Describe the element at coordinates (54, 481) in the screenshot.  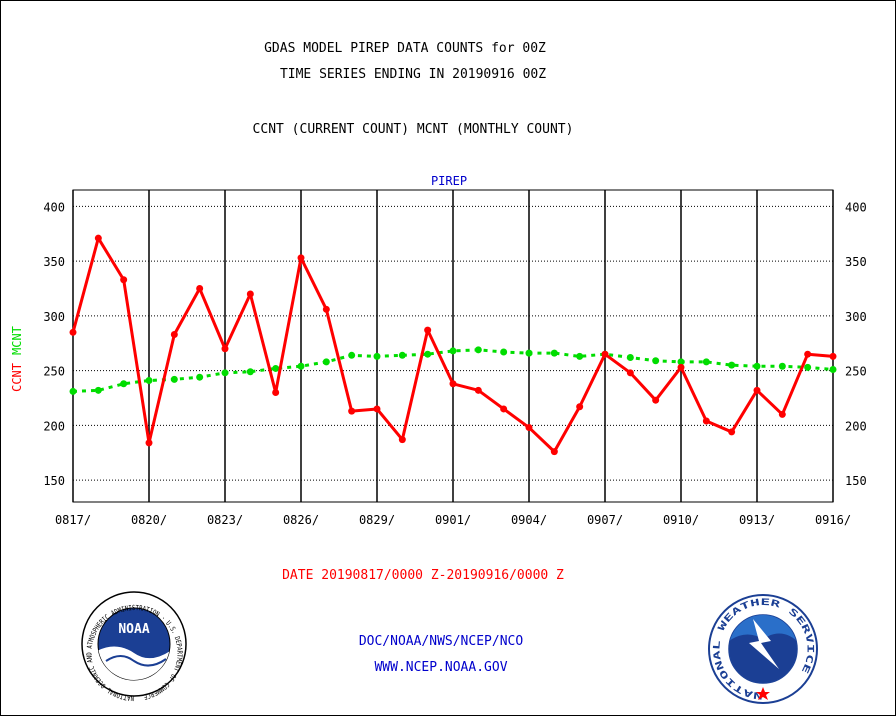
I see `y-tick-left: 150` at that location.